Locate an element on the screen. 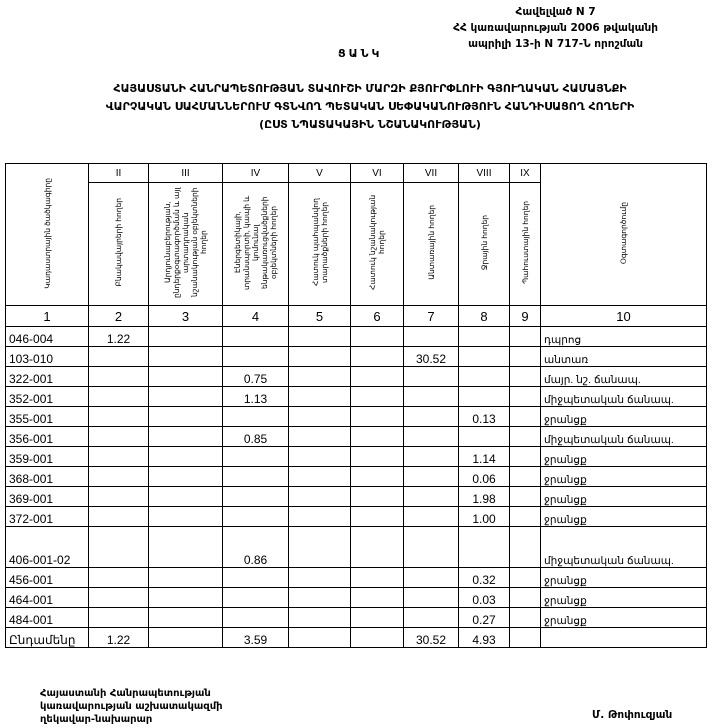 The height and width of the screenshot is (728, 720). table-row: 356-001 0.85 միջպետական ճանապ. is located at coordinates (356, 436).